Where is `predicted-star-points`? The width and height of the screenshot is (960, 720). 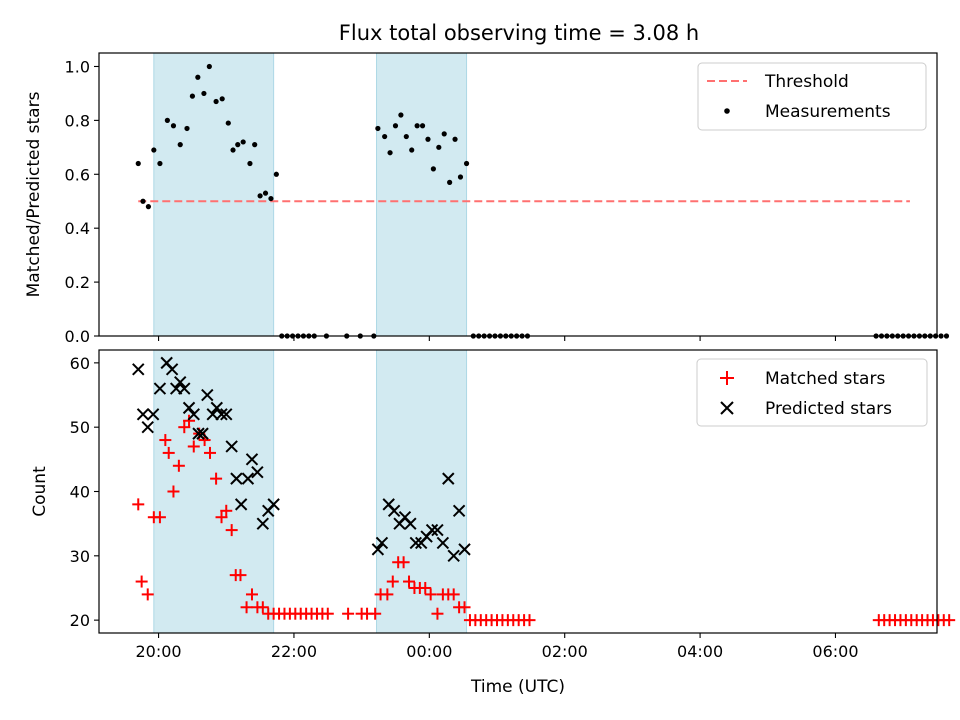 predicted-star-points is located at coordinates (301, 459).